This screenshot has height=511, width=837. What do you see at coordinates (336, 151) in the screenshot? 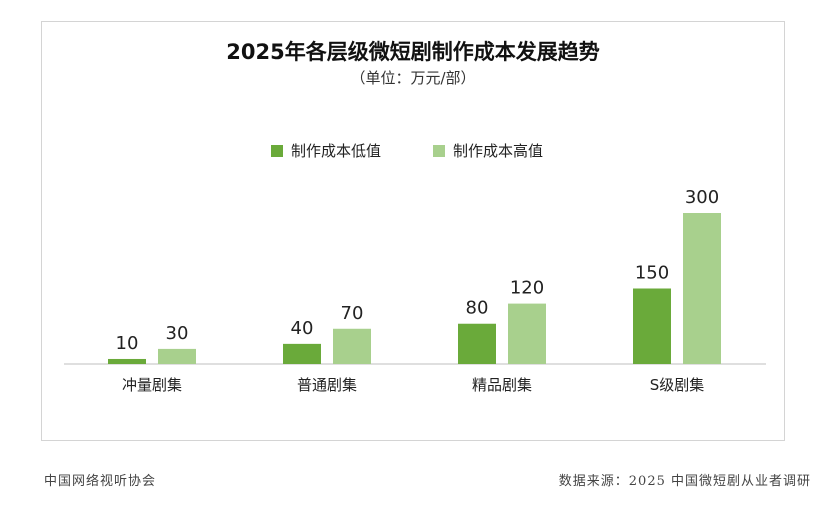
I see `legend-label-low: 制作成本低值` at bounding box center [336, 151].